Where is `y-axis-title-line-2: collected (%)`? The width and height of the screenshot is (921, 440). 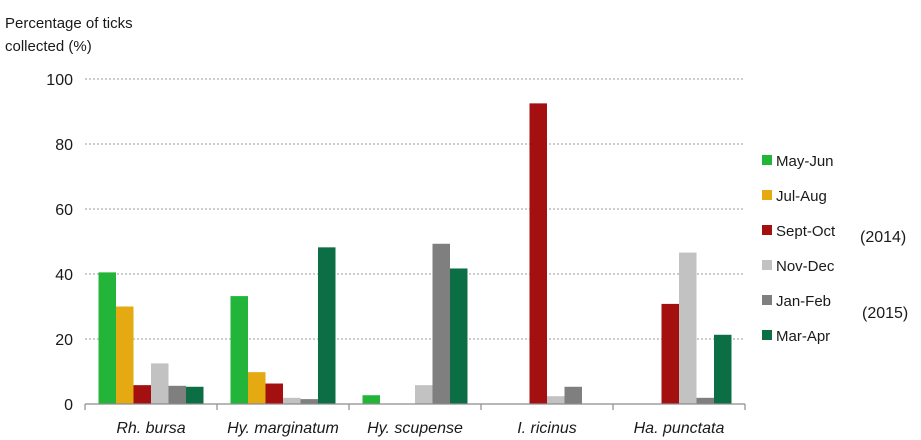 y-axis-title-line-2: collected (%) is located at coordinates (48, 46).